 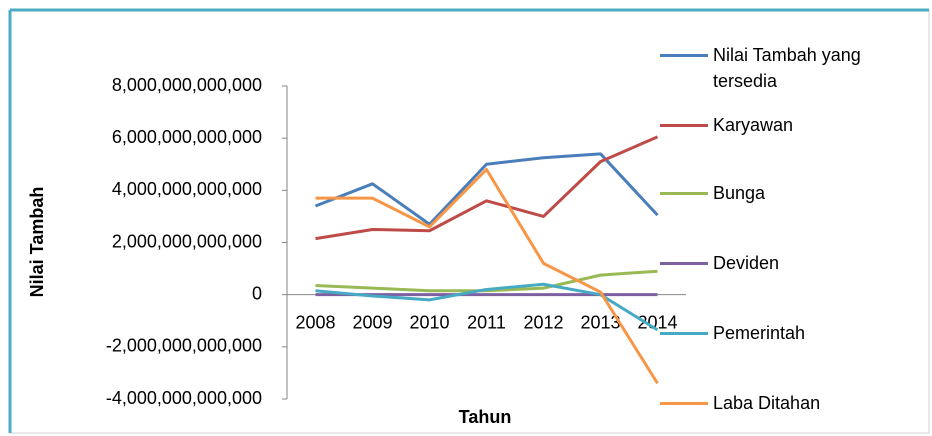 I want to click on y-tick-label: 4,000,000,000,000, so click(x=187, y=189).